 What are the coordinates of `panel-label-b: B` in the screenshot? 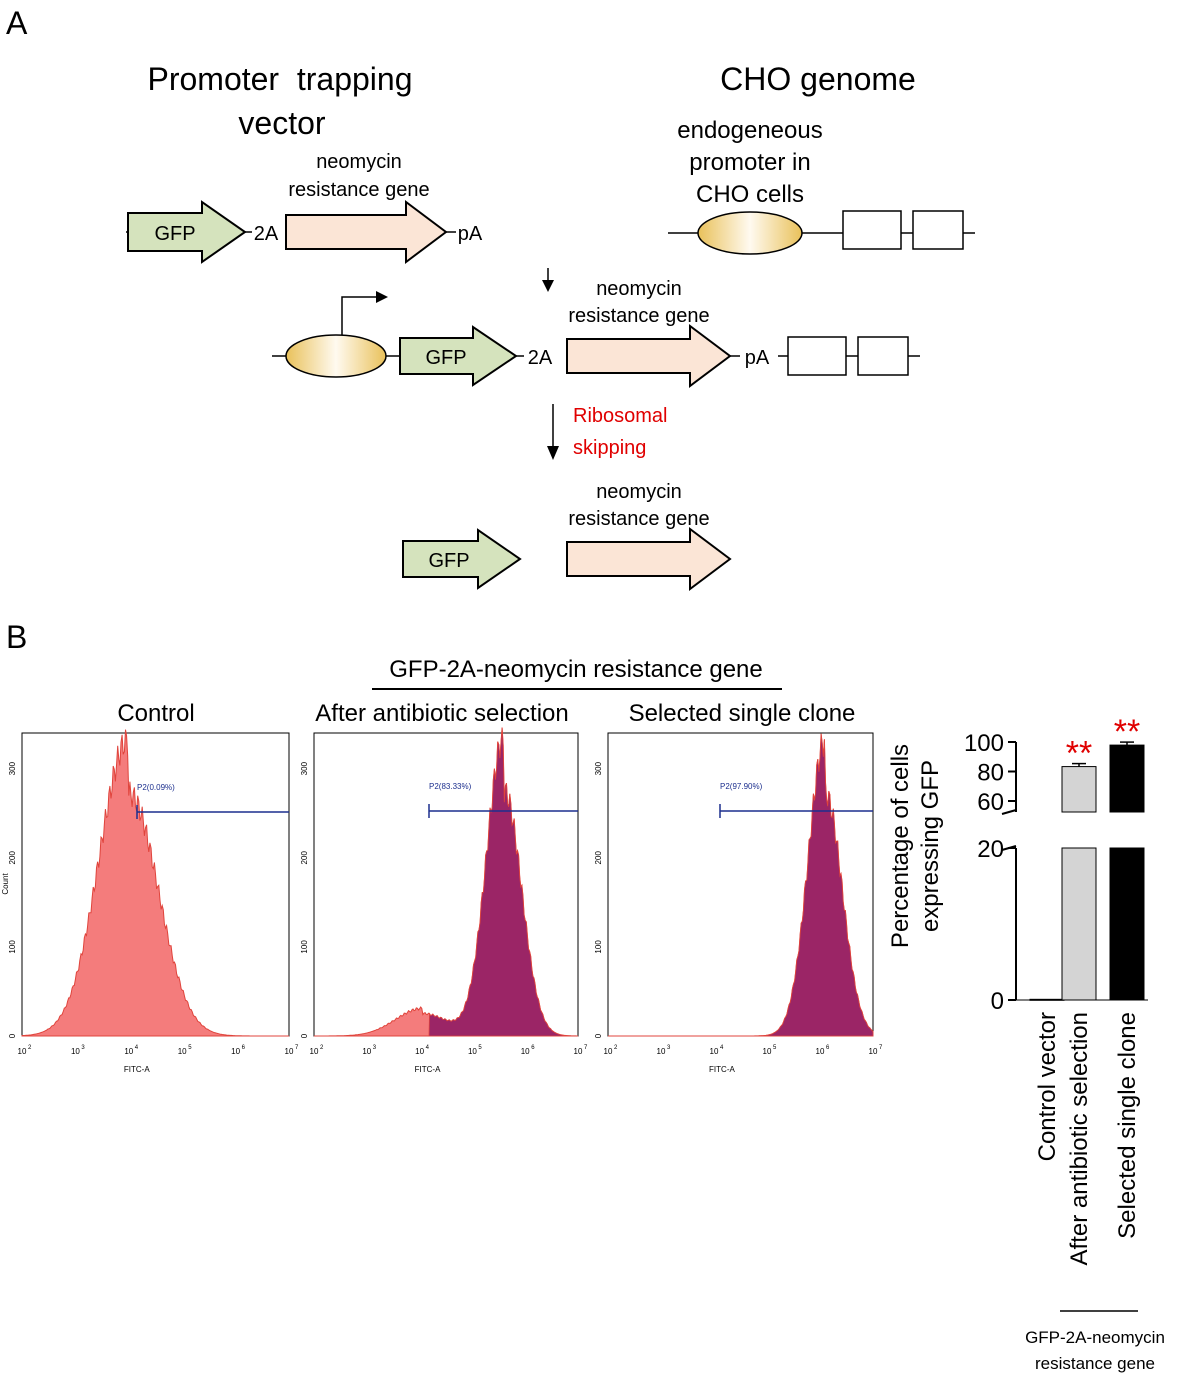 It's located at (16, 637).